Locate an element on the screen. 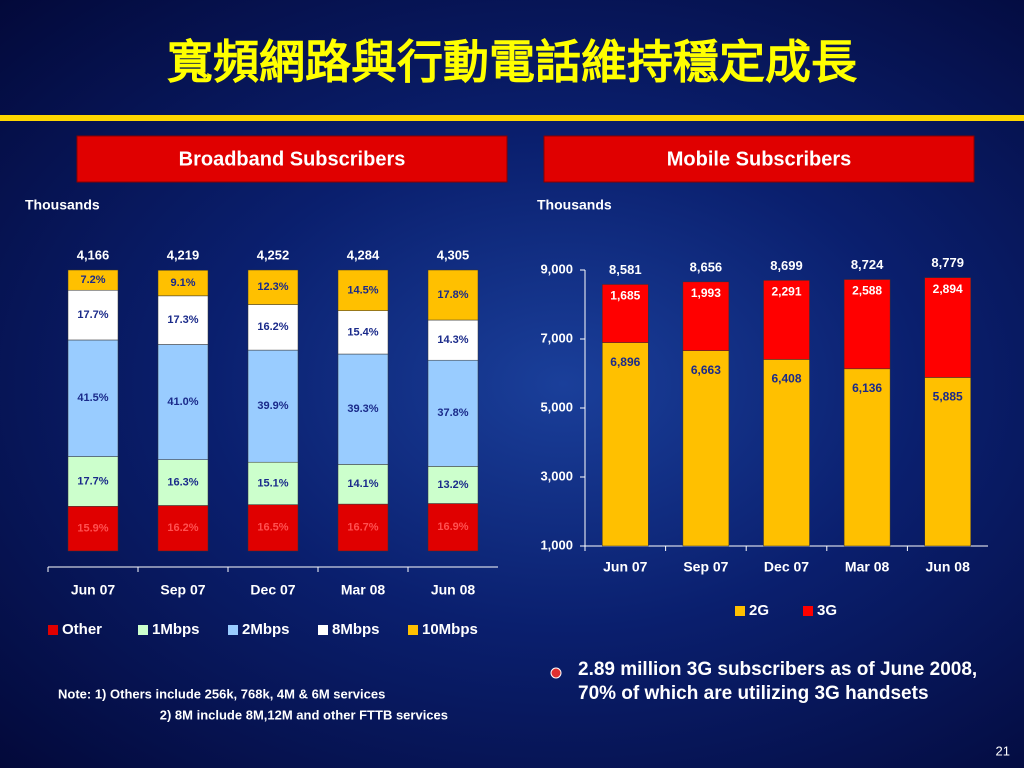  x-tick-label: Mar 08 is located at coordinates (363, 590).